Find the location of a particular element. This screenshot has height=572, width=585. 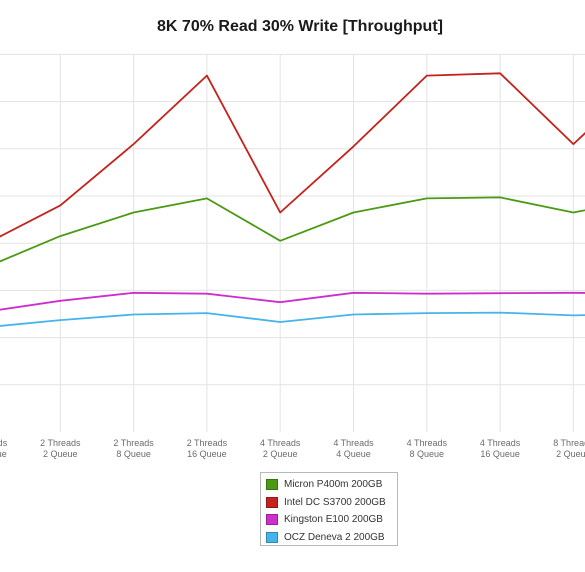

series-line-micron-p400m-200gb is located at coordinates (292, 229).